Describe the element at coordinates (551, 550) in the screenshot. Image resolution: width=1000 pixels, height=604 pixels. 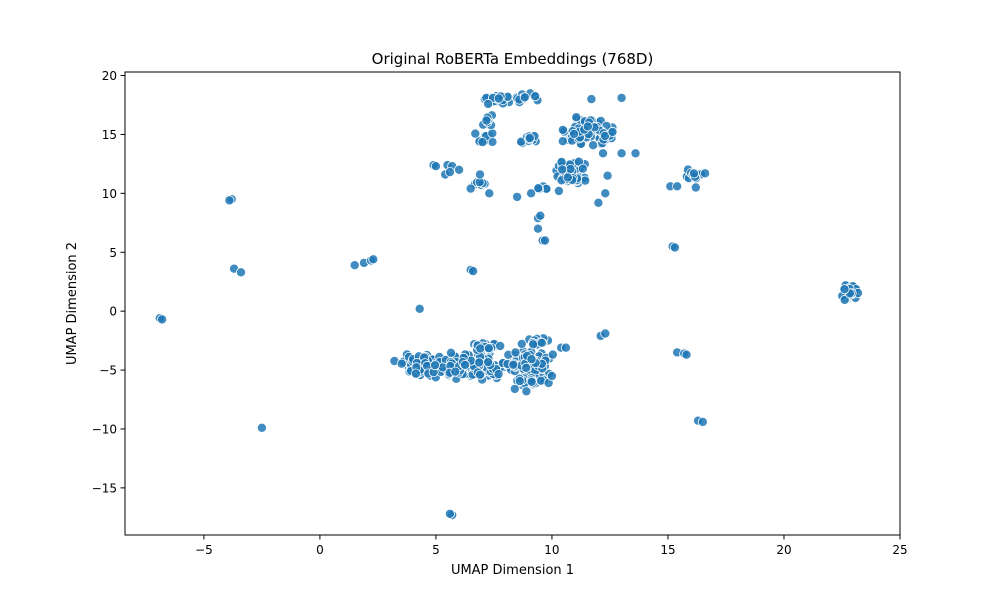
I see `x-tick-label: 10` at that location.